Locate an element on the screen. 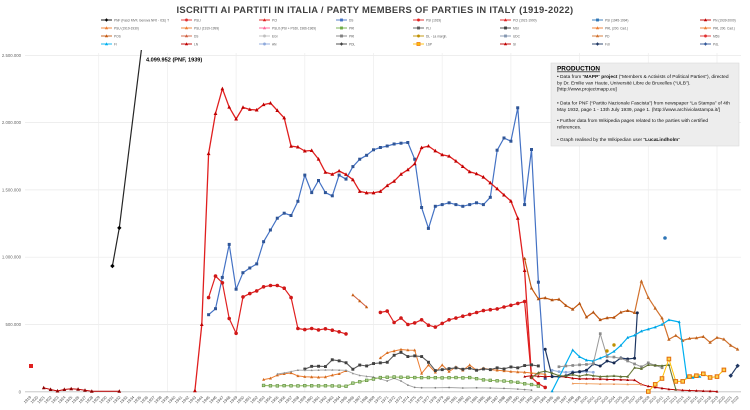 The image size is (750, 410). svg-text: 1929 is located at coordinates (96, 399).